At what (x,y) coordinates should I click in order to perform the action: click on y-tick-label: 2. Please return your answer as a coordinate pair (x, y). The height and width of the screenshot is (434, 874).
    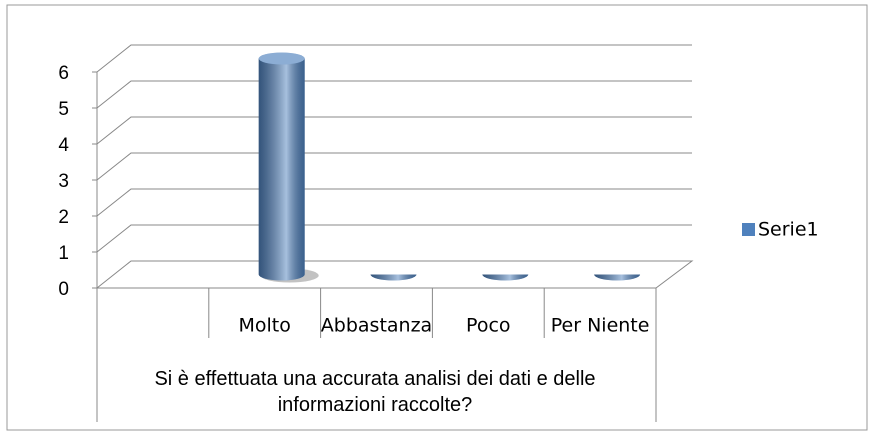
    Looking at the image, I should click on (63, 217).